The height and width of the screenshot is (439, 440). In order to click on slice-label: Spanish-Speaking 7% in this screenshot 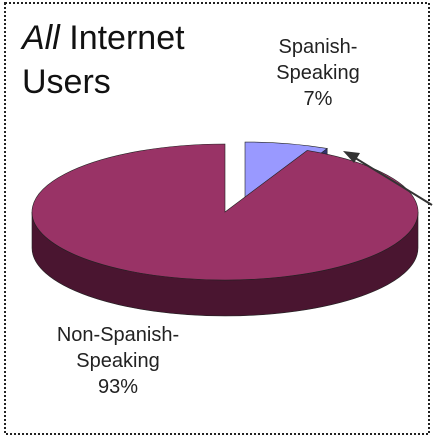, I will do `click(318, 73)`.